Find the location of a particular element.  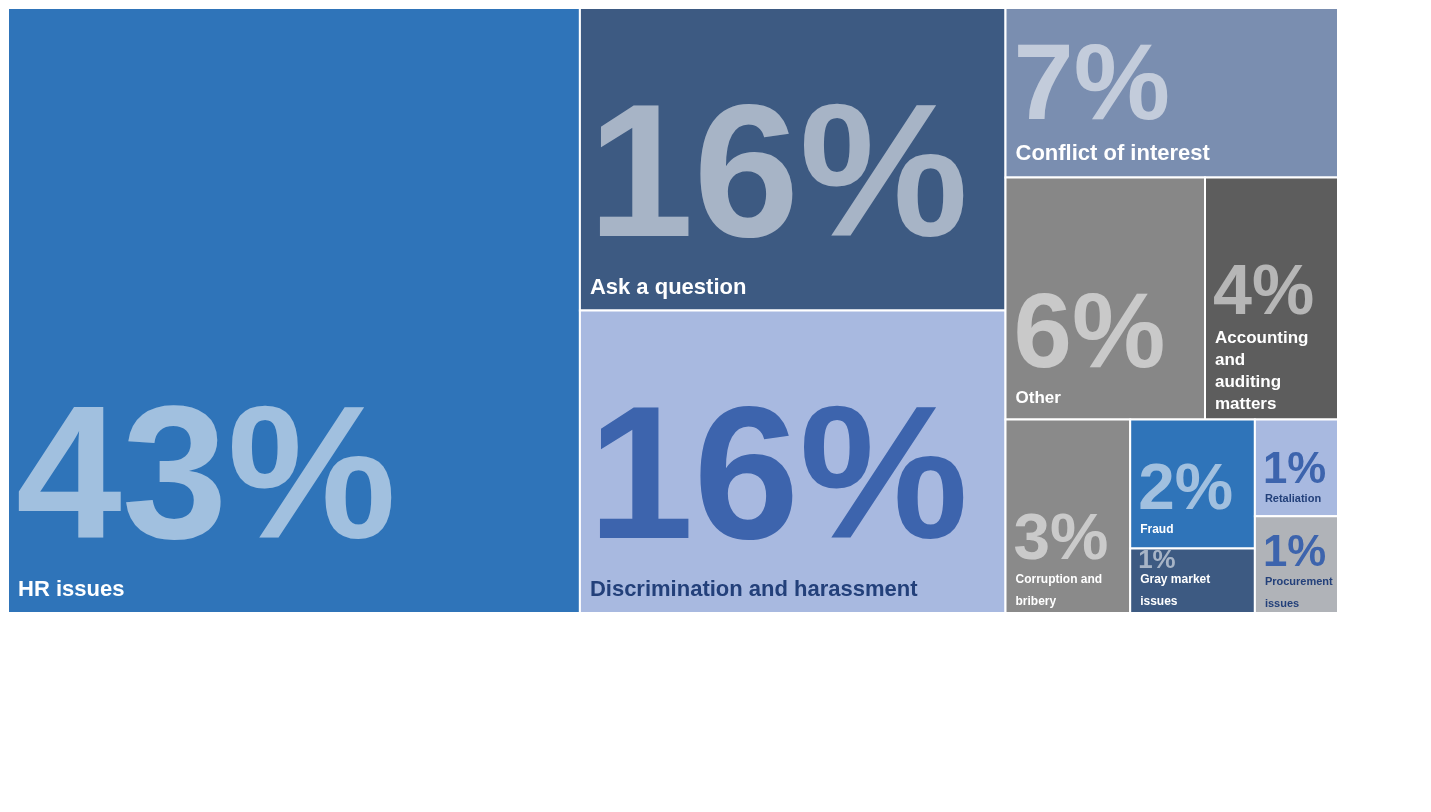

category-label: Ask a question is located at coordinates (668, 286).